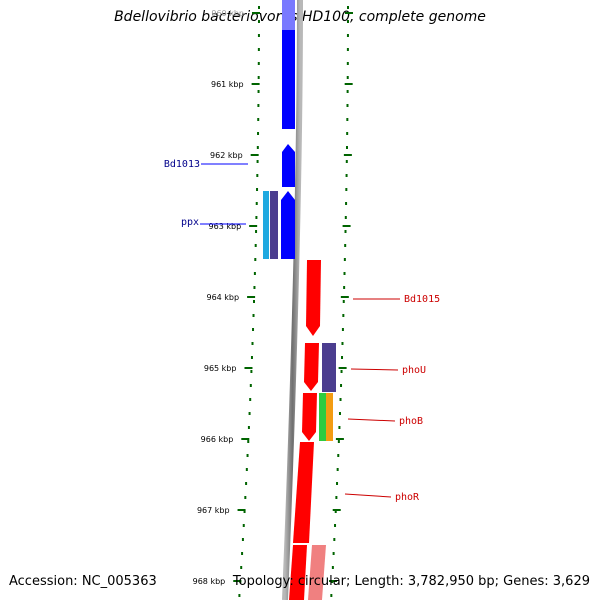 The height and width of the screenshot is (600, 600). Describe the element at coordinates (317, 572) in the screenshot. I see `feature-pink` at that location.